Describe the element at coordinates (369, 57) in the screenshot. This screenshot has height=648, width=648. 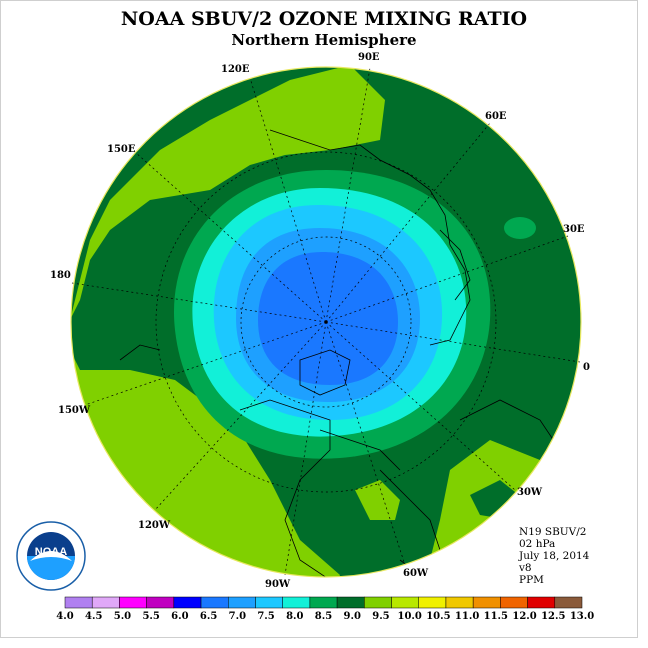
I see `lon-label-90e: 90E` at that location.